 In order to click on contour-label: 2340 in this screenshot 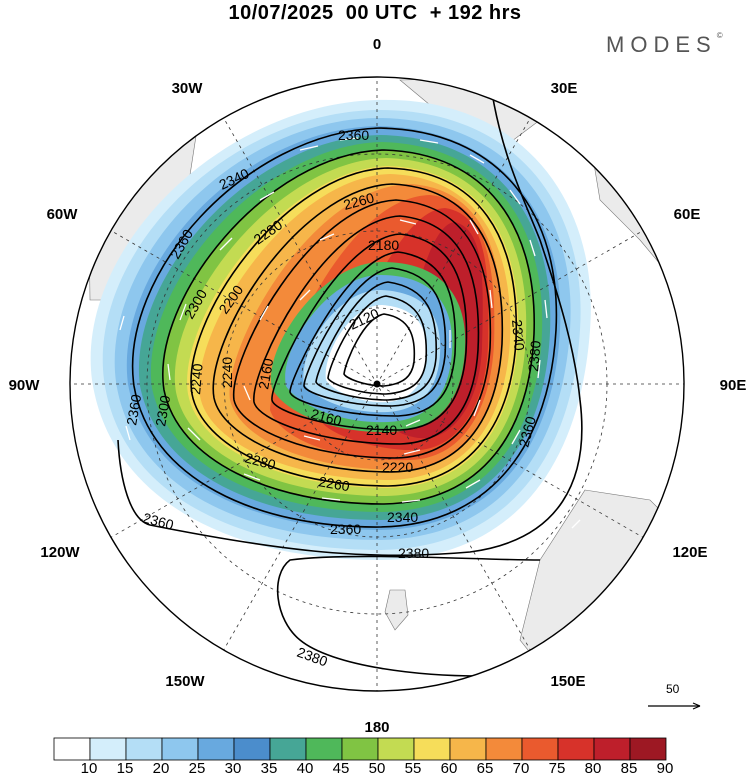, I will do `click(518, 335)`.